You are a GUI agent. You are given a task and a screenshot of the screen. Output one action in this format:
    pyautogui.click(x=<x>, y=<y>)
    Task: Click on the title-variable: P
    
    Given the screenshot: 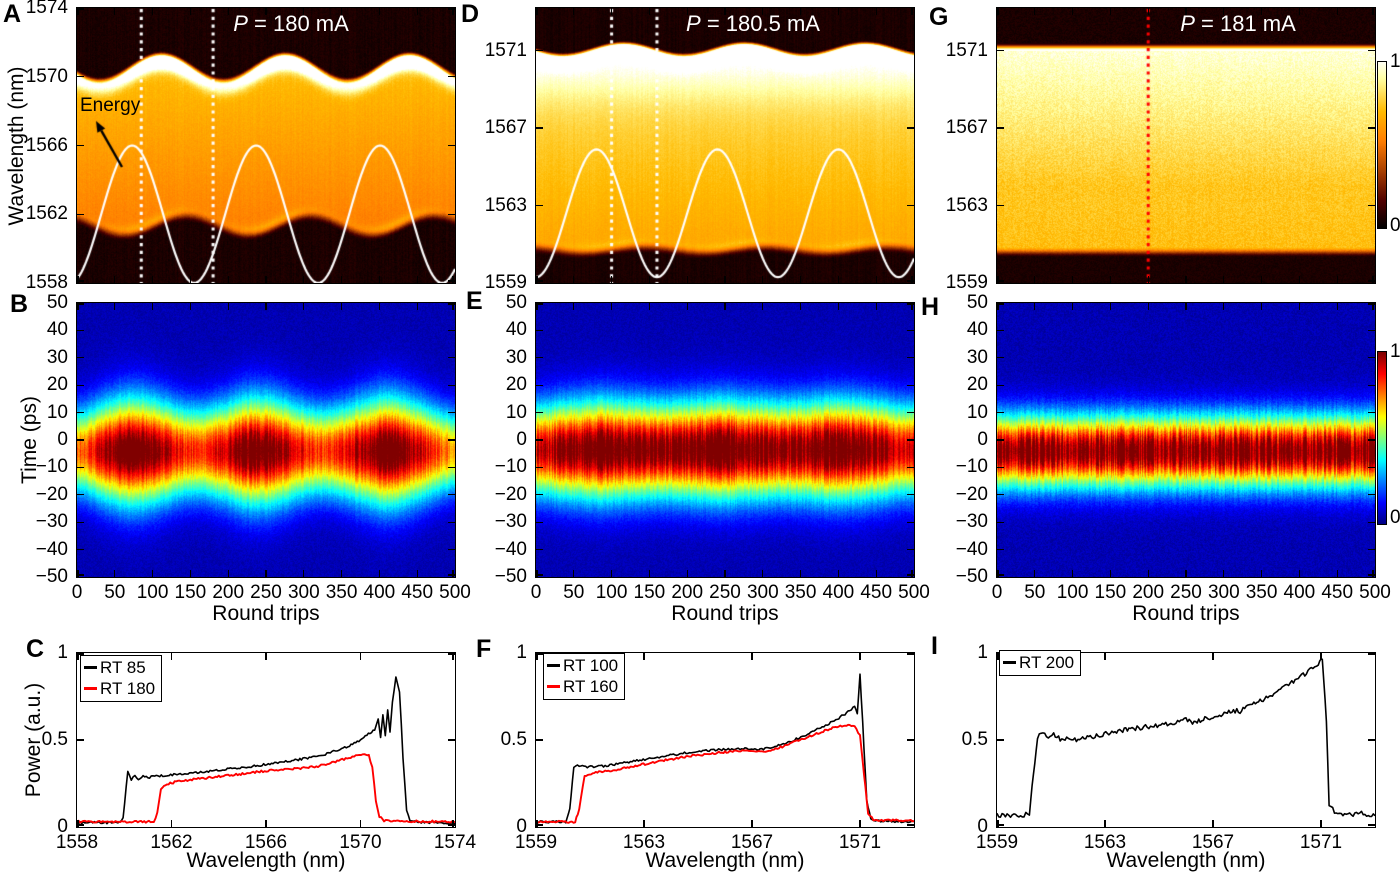 What is the action you would take?
    pyautogui.click(x=1187, y=23)
    